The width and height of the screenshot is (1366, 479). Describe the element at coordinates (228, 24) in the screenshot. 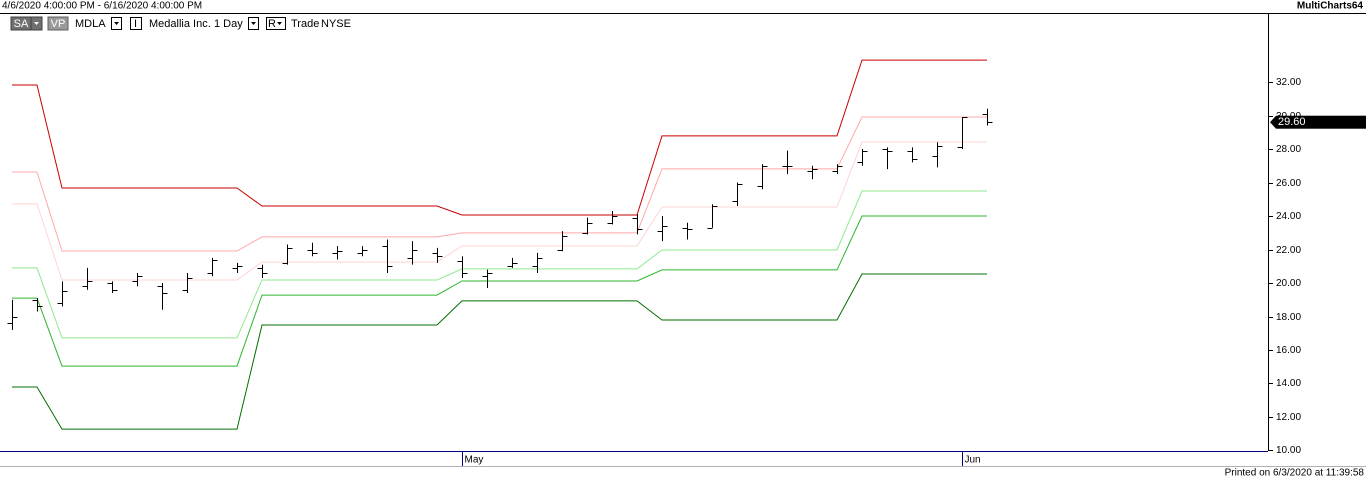

I see `resolution: 1 Day` at that location.